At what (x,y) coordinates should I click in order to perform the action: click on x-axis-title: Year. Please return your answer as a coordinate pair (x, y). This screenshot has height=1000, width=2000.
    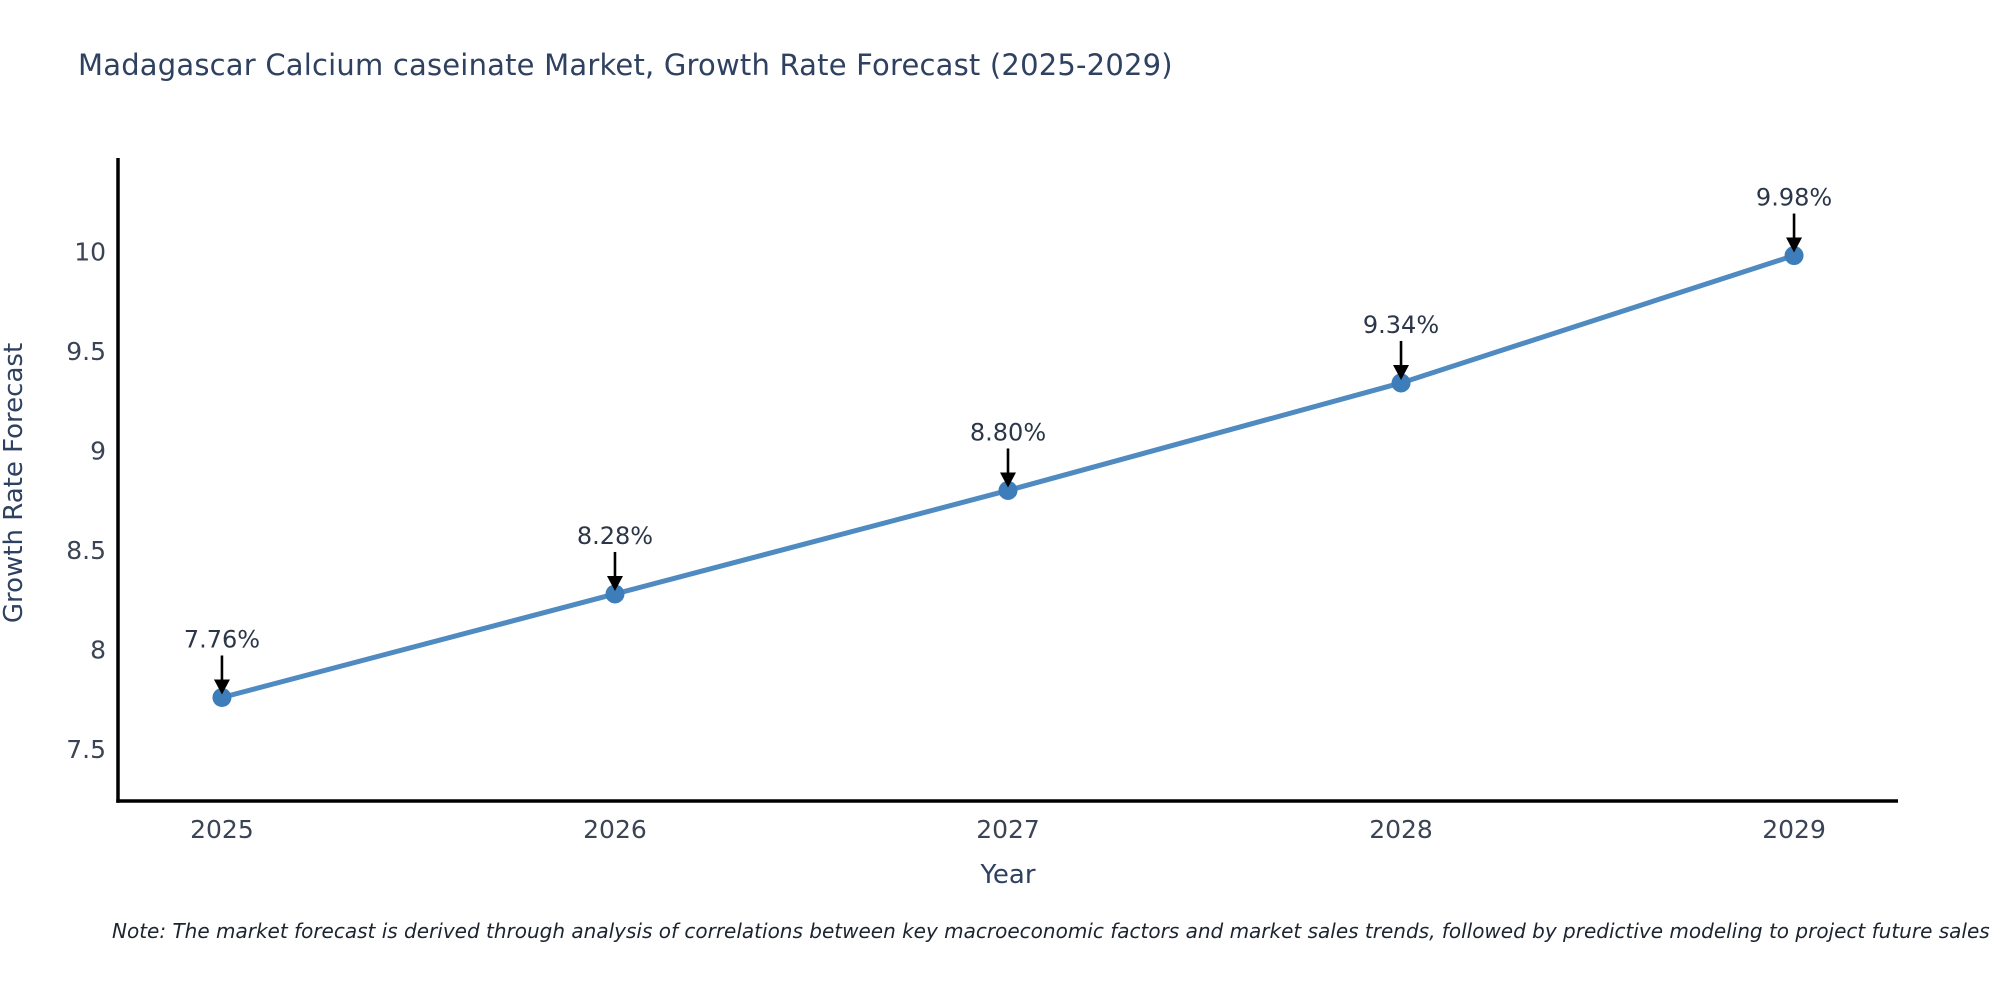
    Looking at the image, I should click on (1008, 875).